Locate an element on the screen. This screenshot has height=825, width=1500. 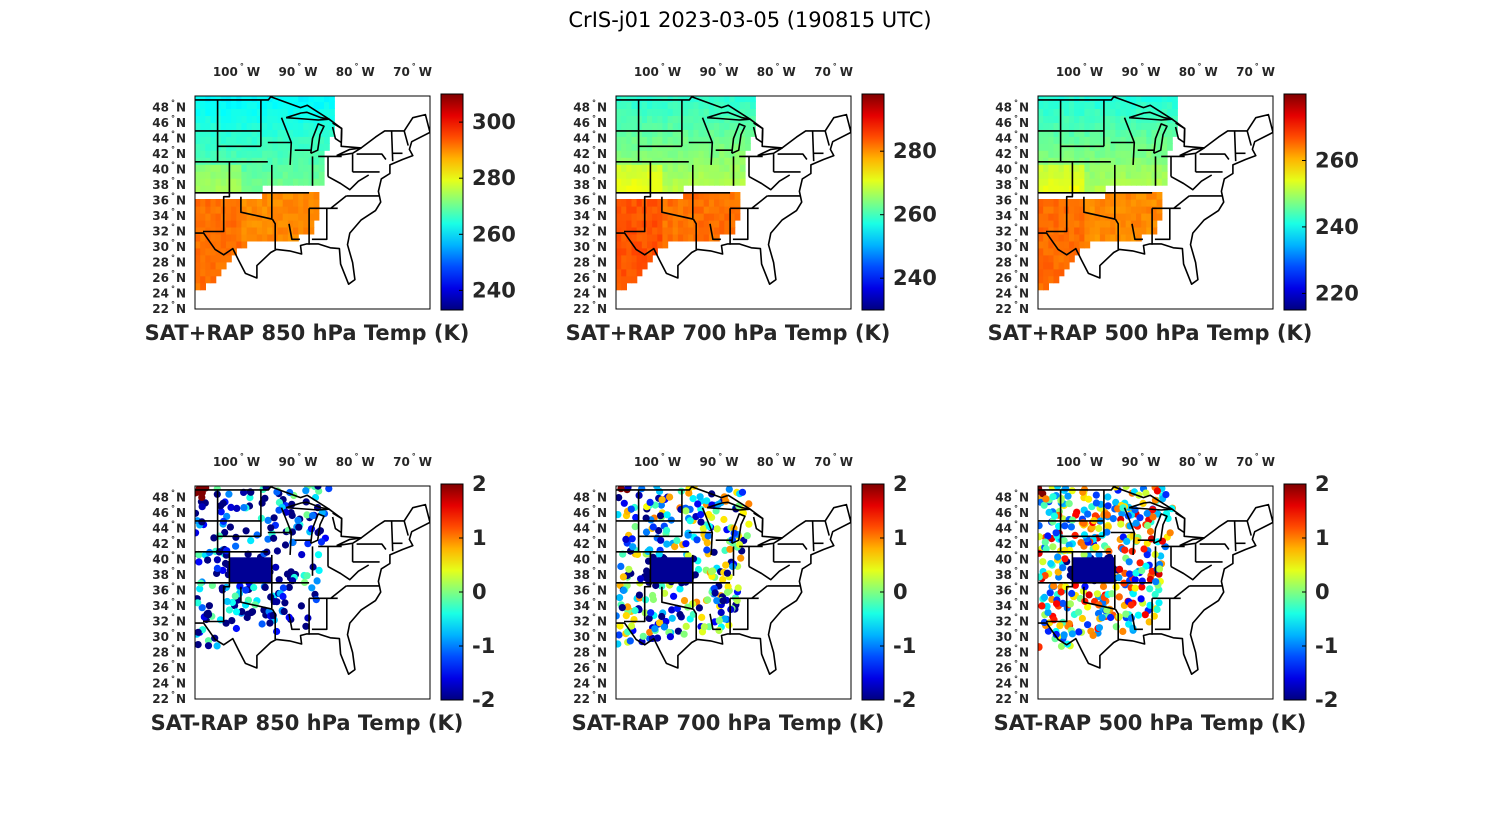
us-outline is located at coordinates (1155, 581).